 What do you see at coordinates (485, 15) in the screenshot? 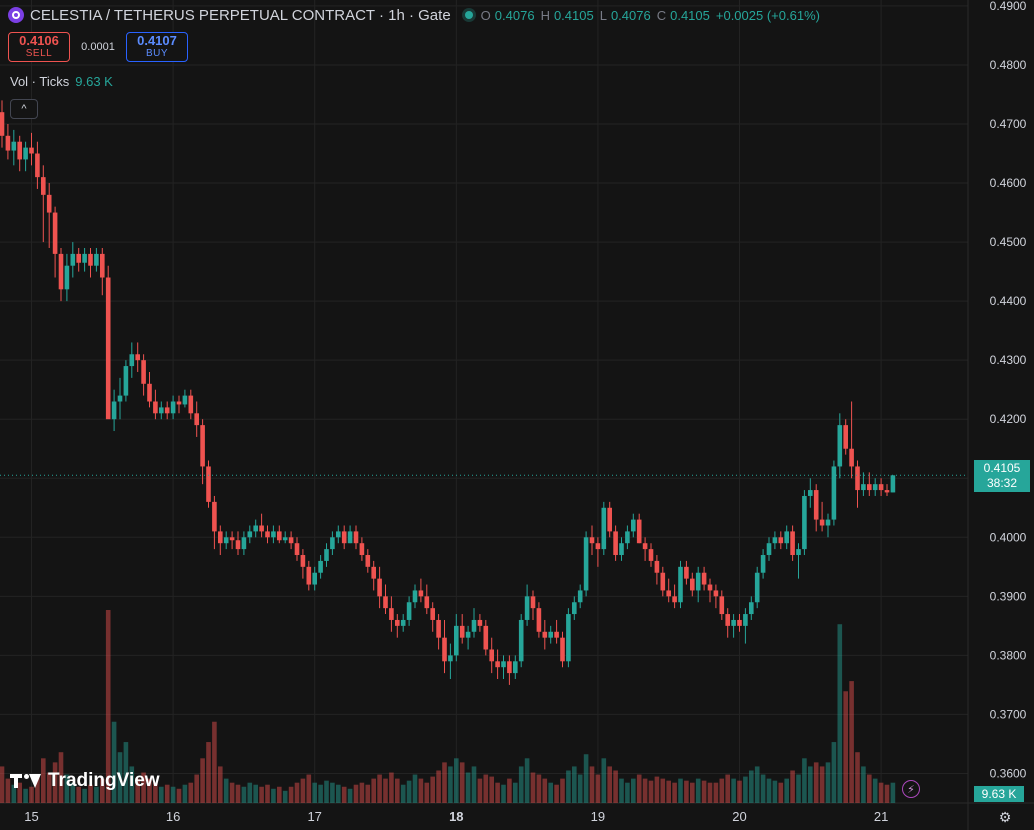
I see `ohlc-label-o: O` at bounding box center [485, 15].